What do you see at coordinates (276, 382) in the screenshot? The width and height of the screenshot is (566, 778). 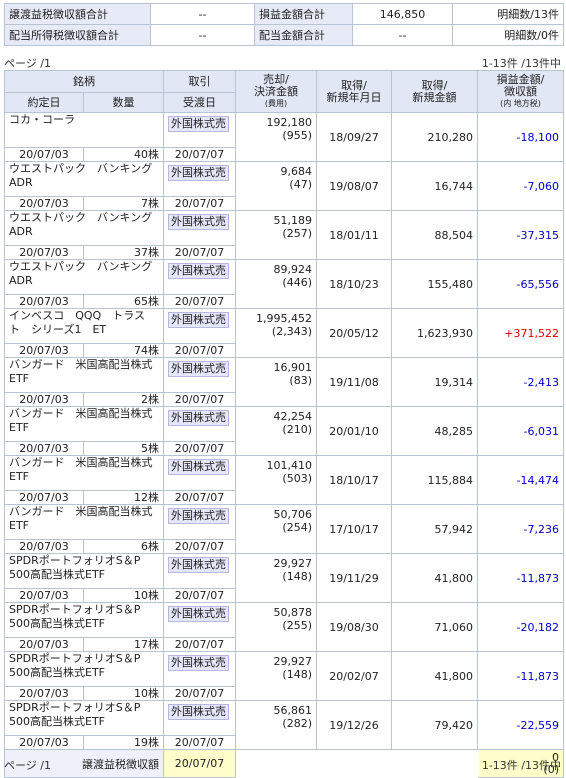 I see `sell-amount-cell: 16,901 (83)` at bounding box center [276, 382].